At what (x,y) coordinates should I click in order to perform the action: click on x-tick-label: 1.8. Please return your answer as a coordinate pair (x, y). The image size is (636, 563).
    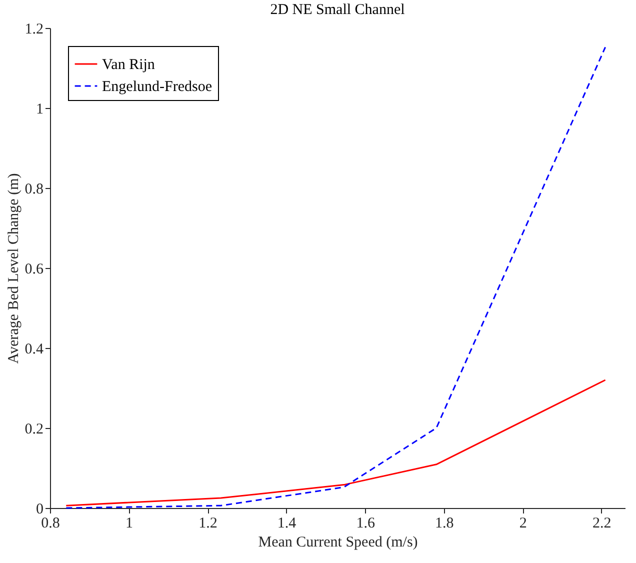
    Looking at the image, I should click on (444, 524).